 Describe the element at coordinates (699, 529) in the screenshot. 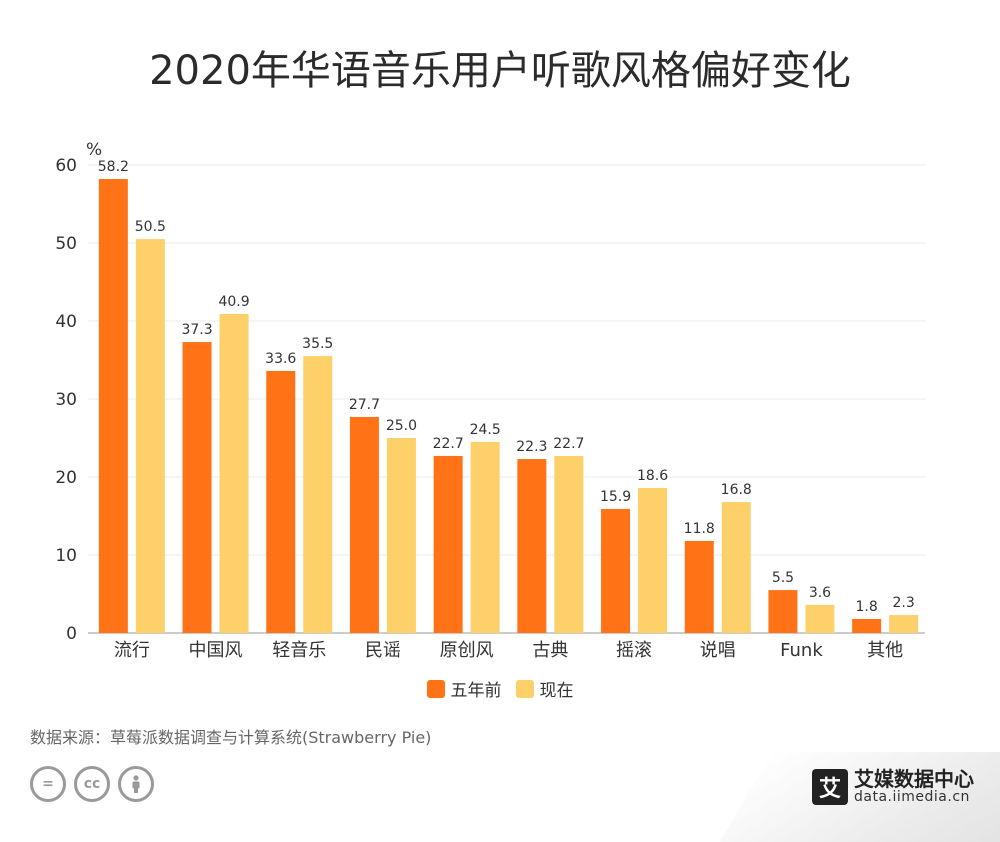

I see `data-label: 11.8` at that location.